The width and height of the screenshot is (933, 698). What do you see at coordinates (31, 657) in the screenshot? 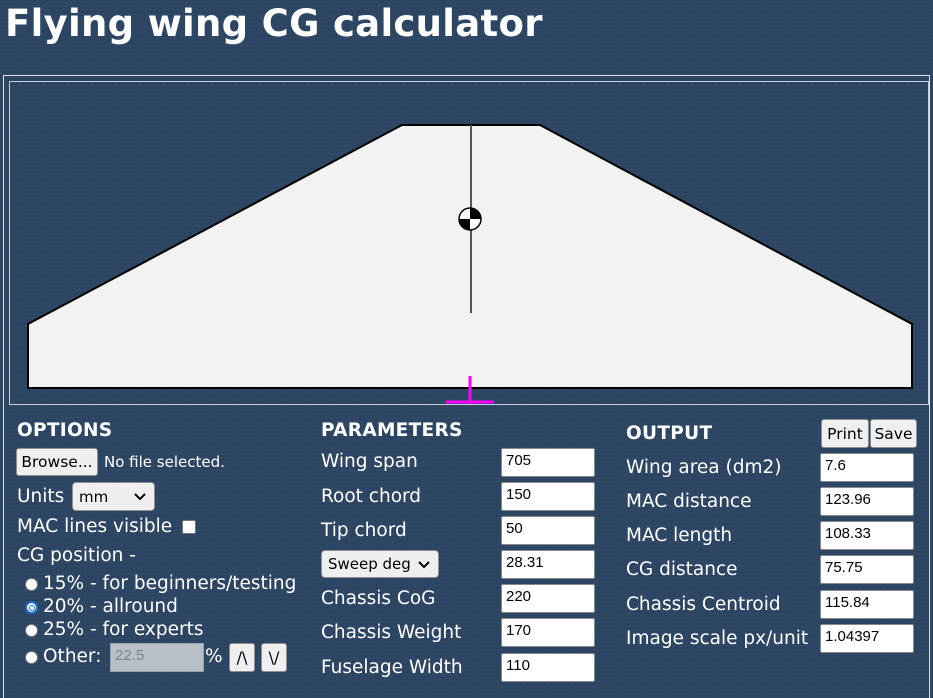
I see `cg-radio-other` at bounding box center [31, 657].